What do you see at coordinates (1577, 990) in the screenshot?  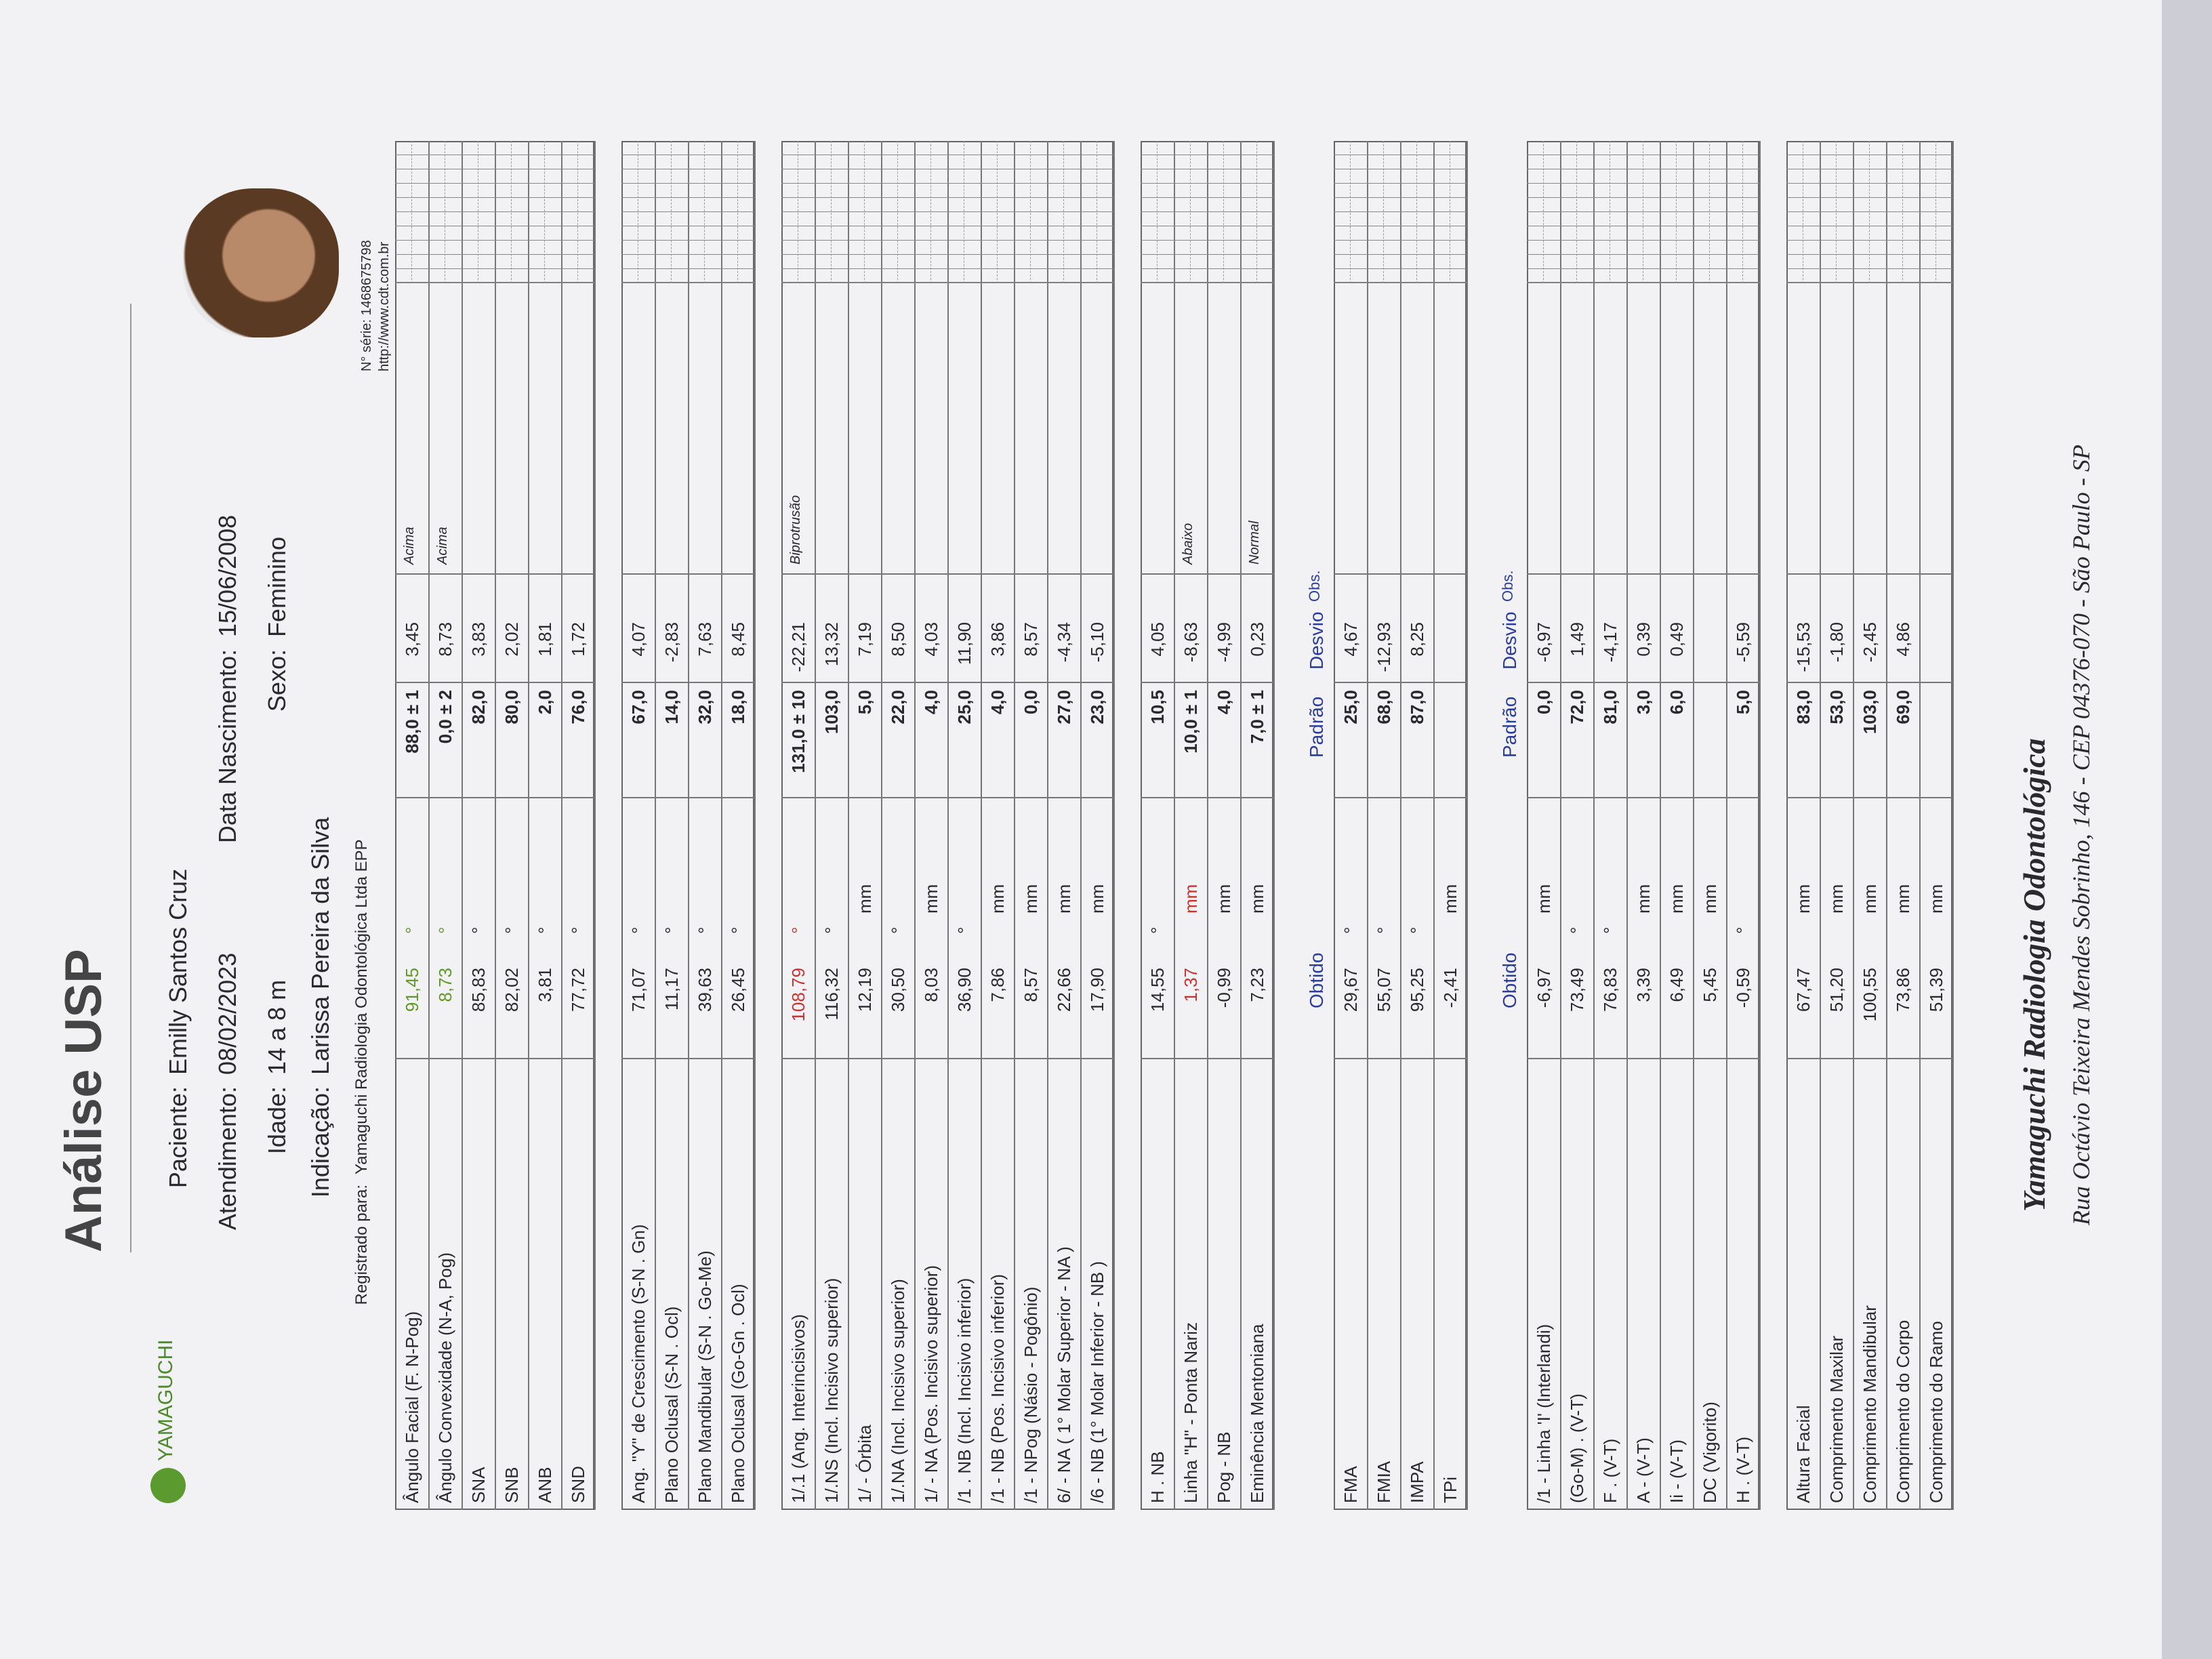 I see `obtained-value: 73,49` at bounding box center [1577, 990].